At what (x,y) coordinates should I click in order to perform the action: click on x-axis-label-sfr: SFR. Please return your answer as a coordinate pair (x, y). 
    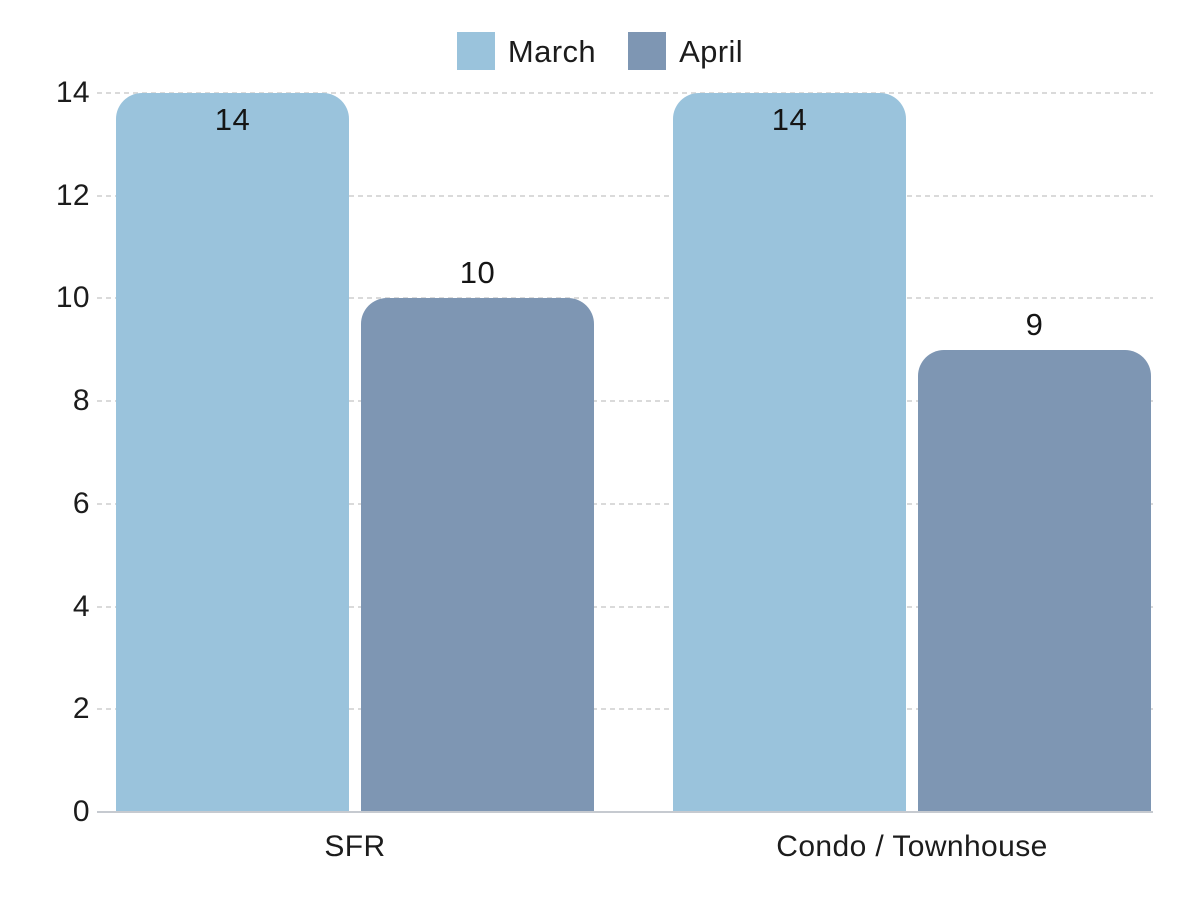
    Looking at the image, I should click on (355, 846).